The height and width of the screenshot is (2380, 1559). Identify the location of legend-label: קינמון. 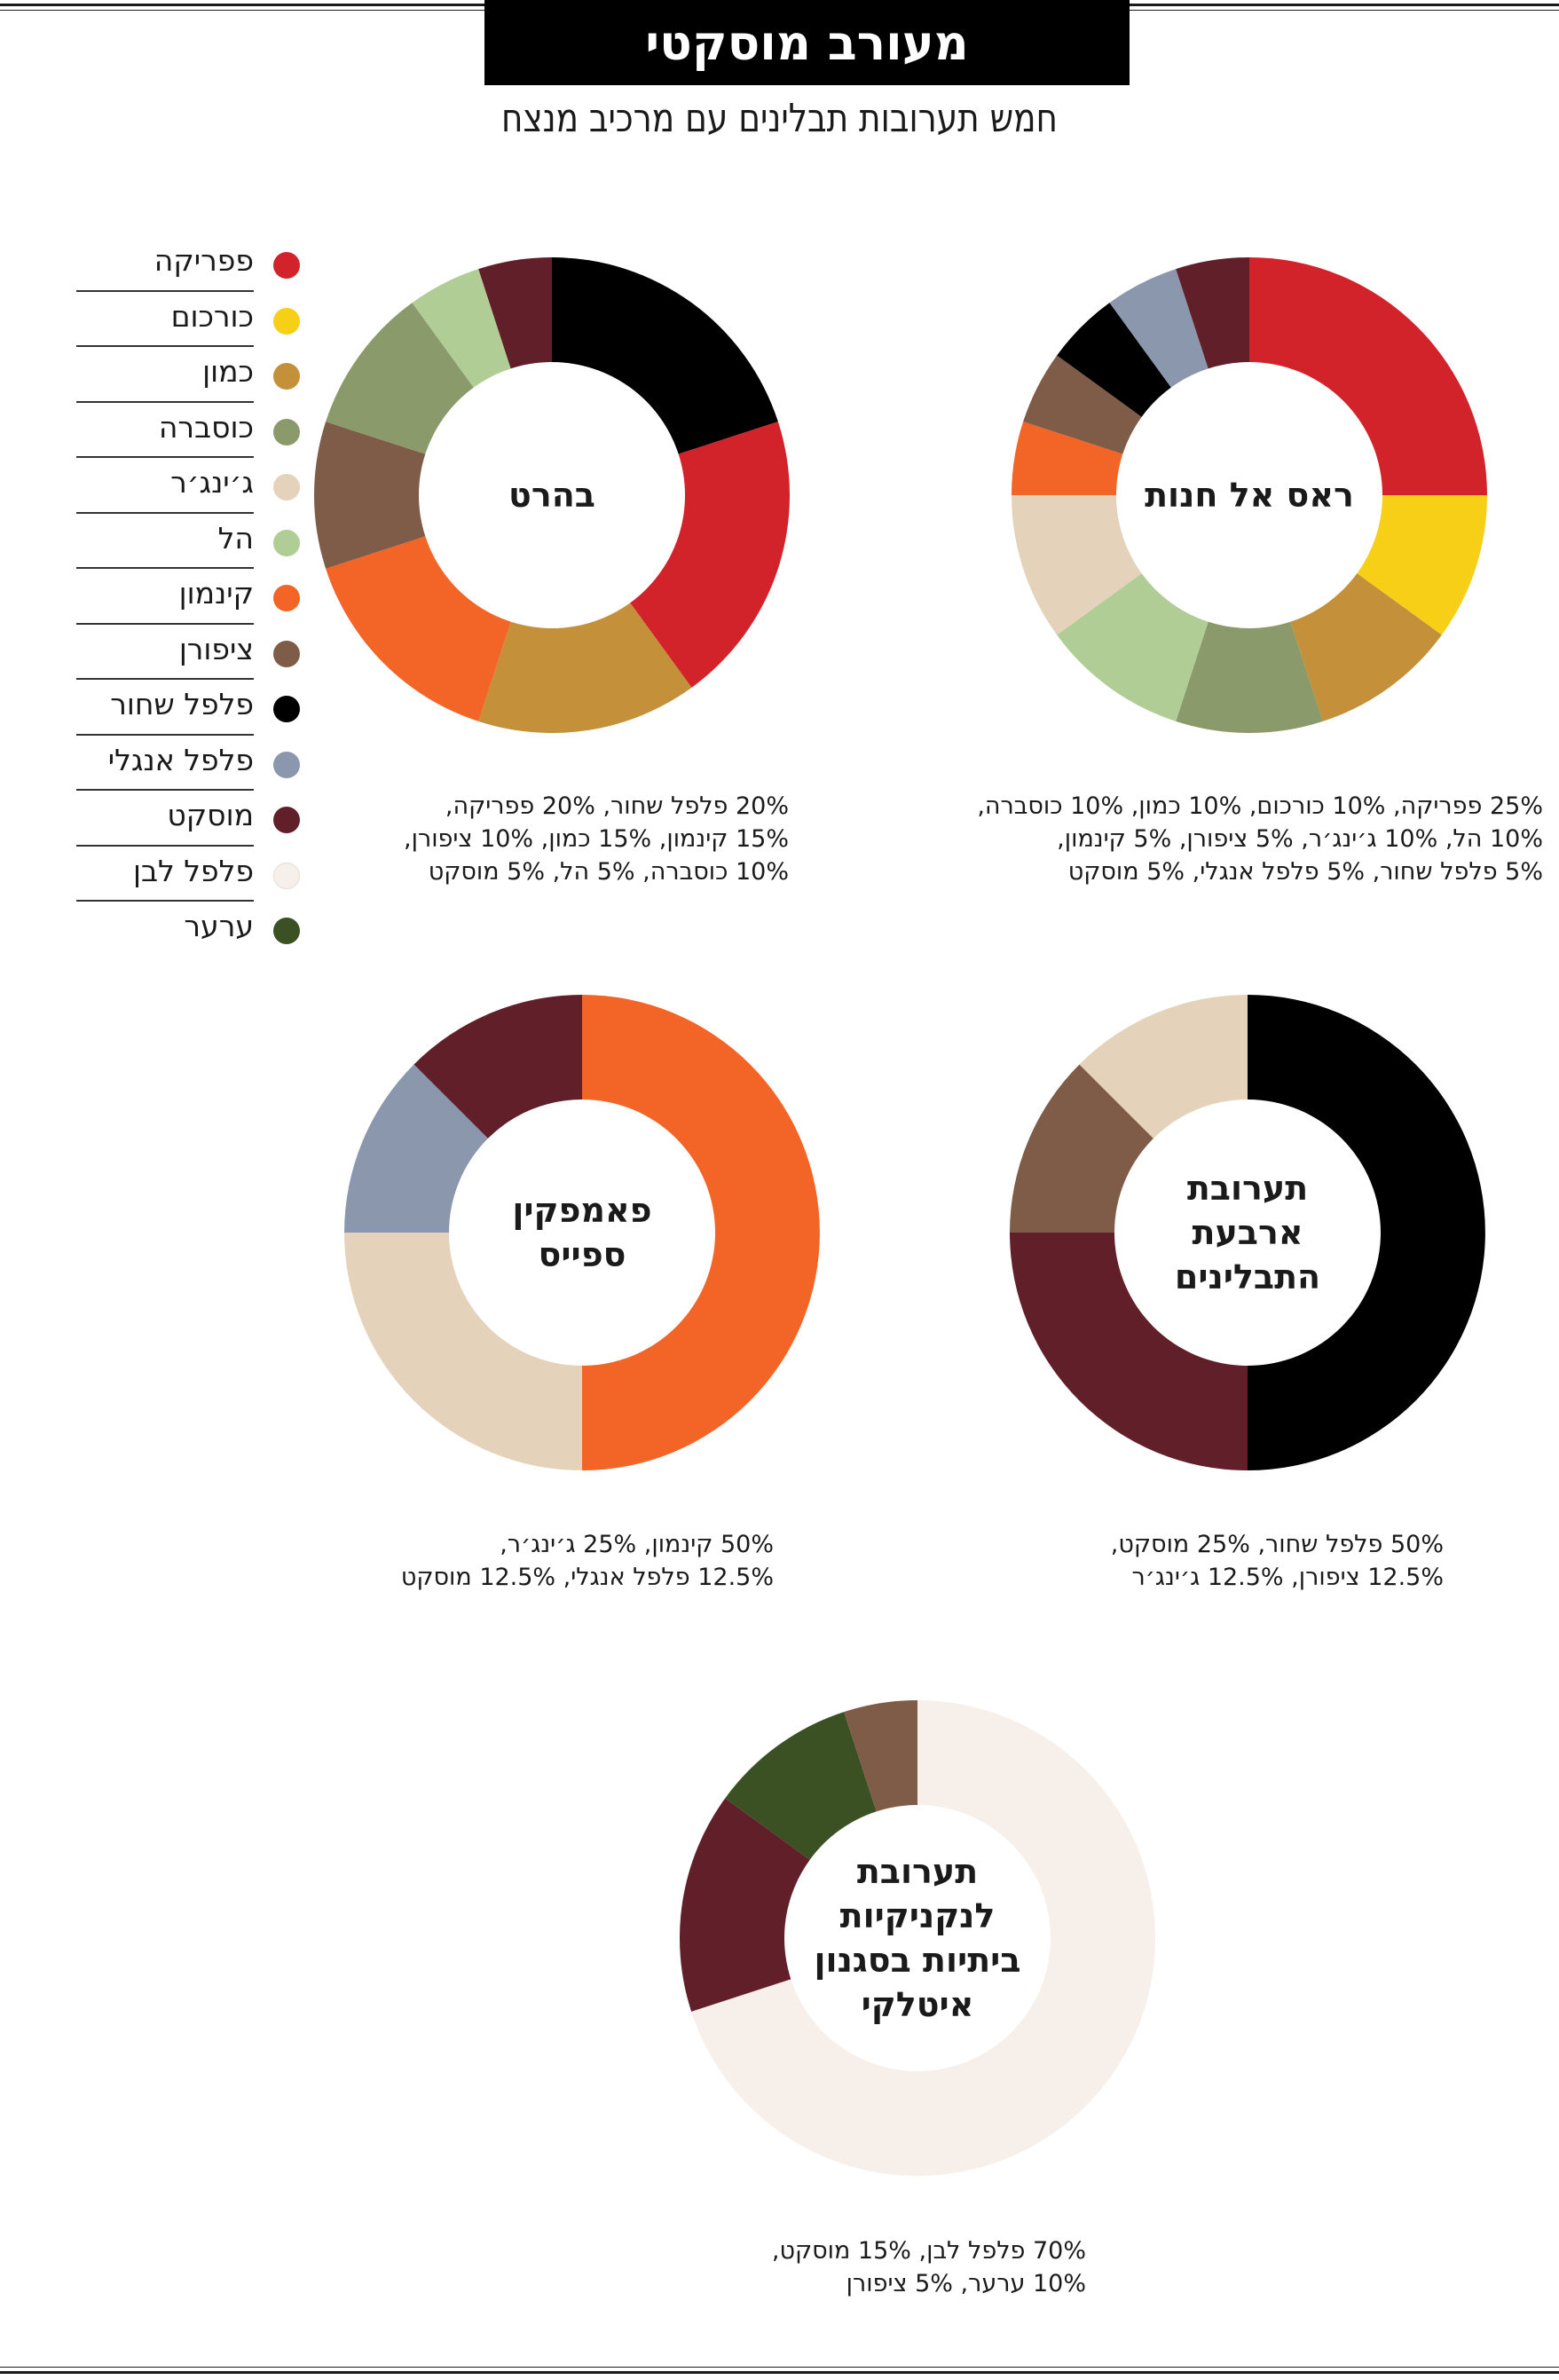
(216, 593).